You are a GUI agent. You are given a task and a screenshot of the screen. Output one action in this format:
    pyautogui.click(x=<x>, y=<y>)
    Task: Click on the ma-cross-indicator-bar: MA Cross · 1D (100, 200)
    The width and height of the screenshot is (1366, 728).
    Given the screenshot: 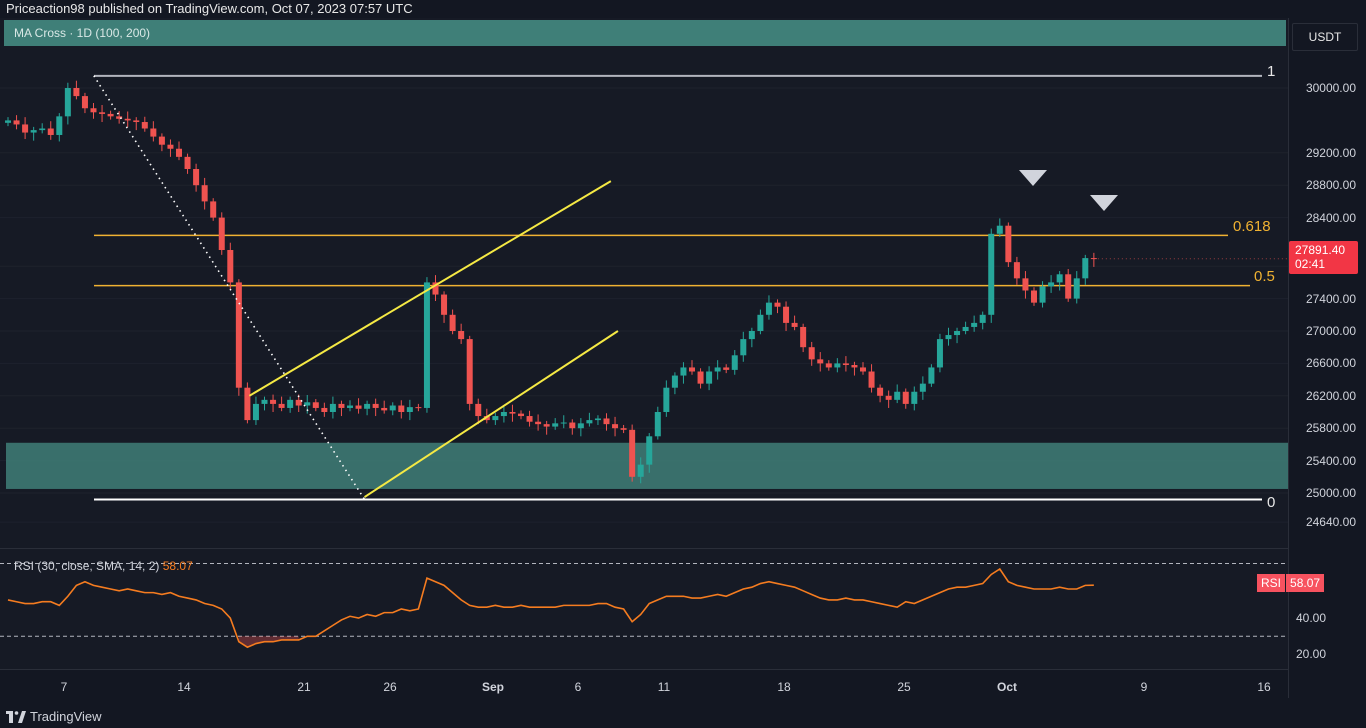 What is the action you would take?
    pyautogui.click(x=645, y=33)
    